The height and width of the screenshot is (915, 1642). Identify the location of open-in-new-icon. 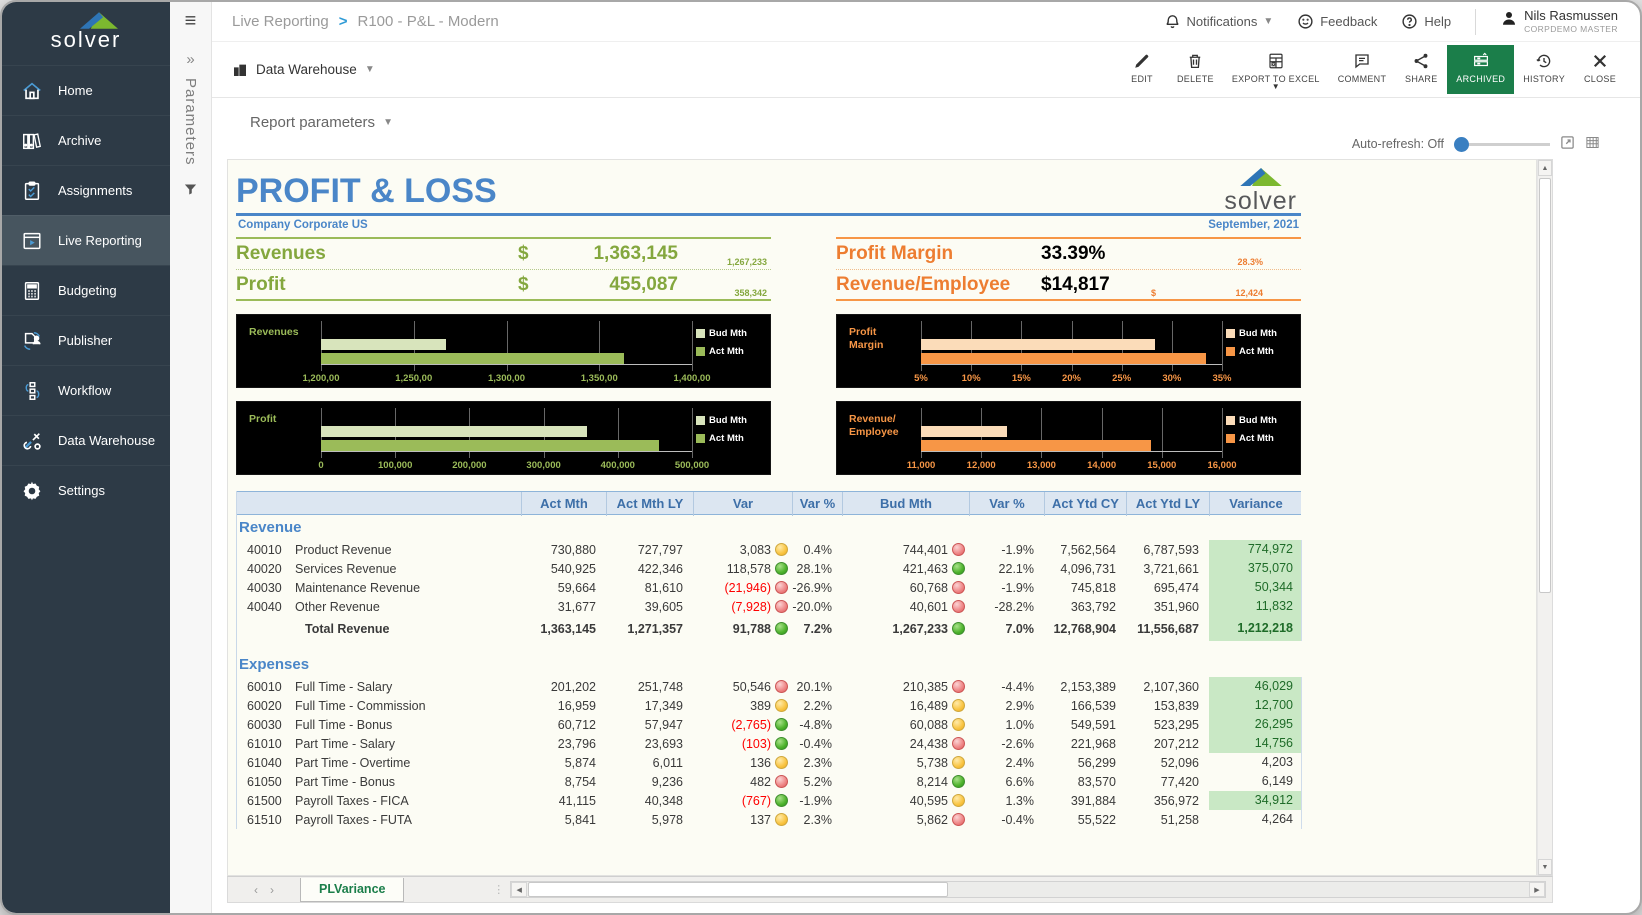
(1567, 144).